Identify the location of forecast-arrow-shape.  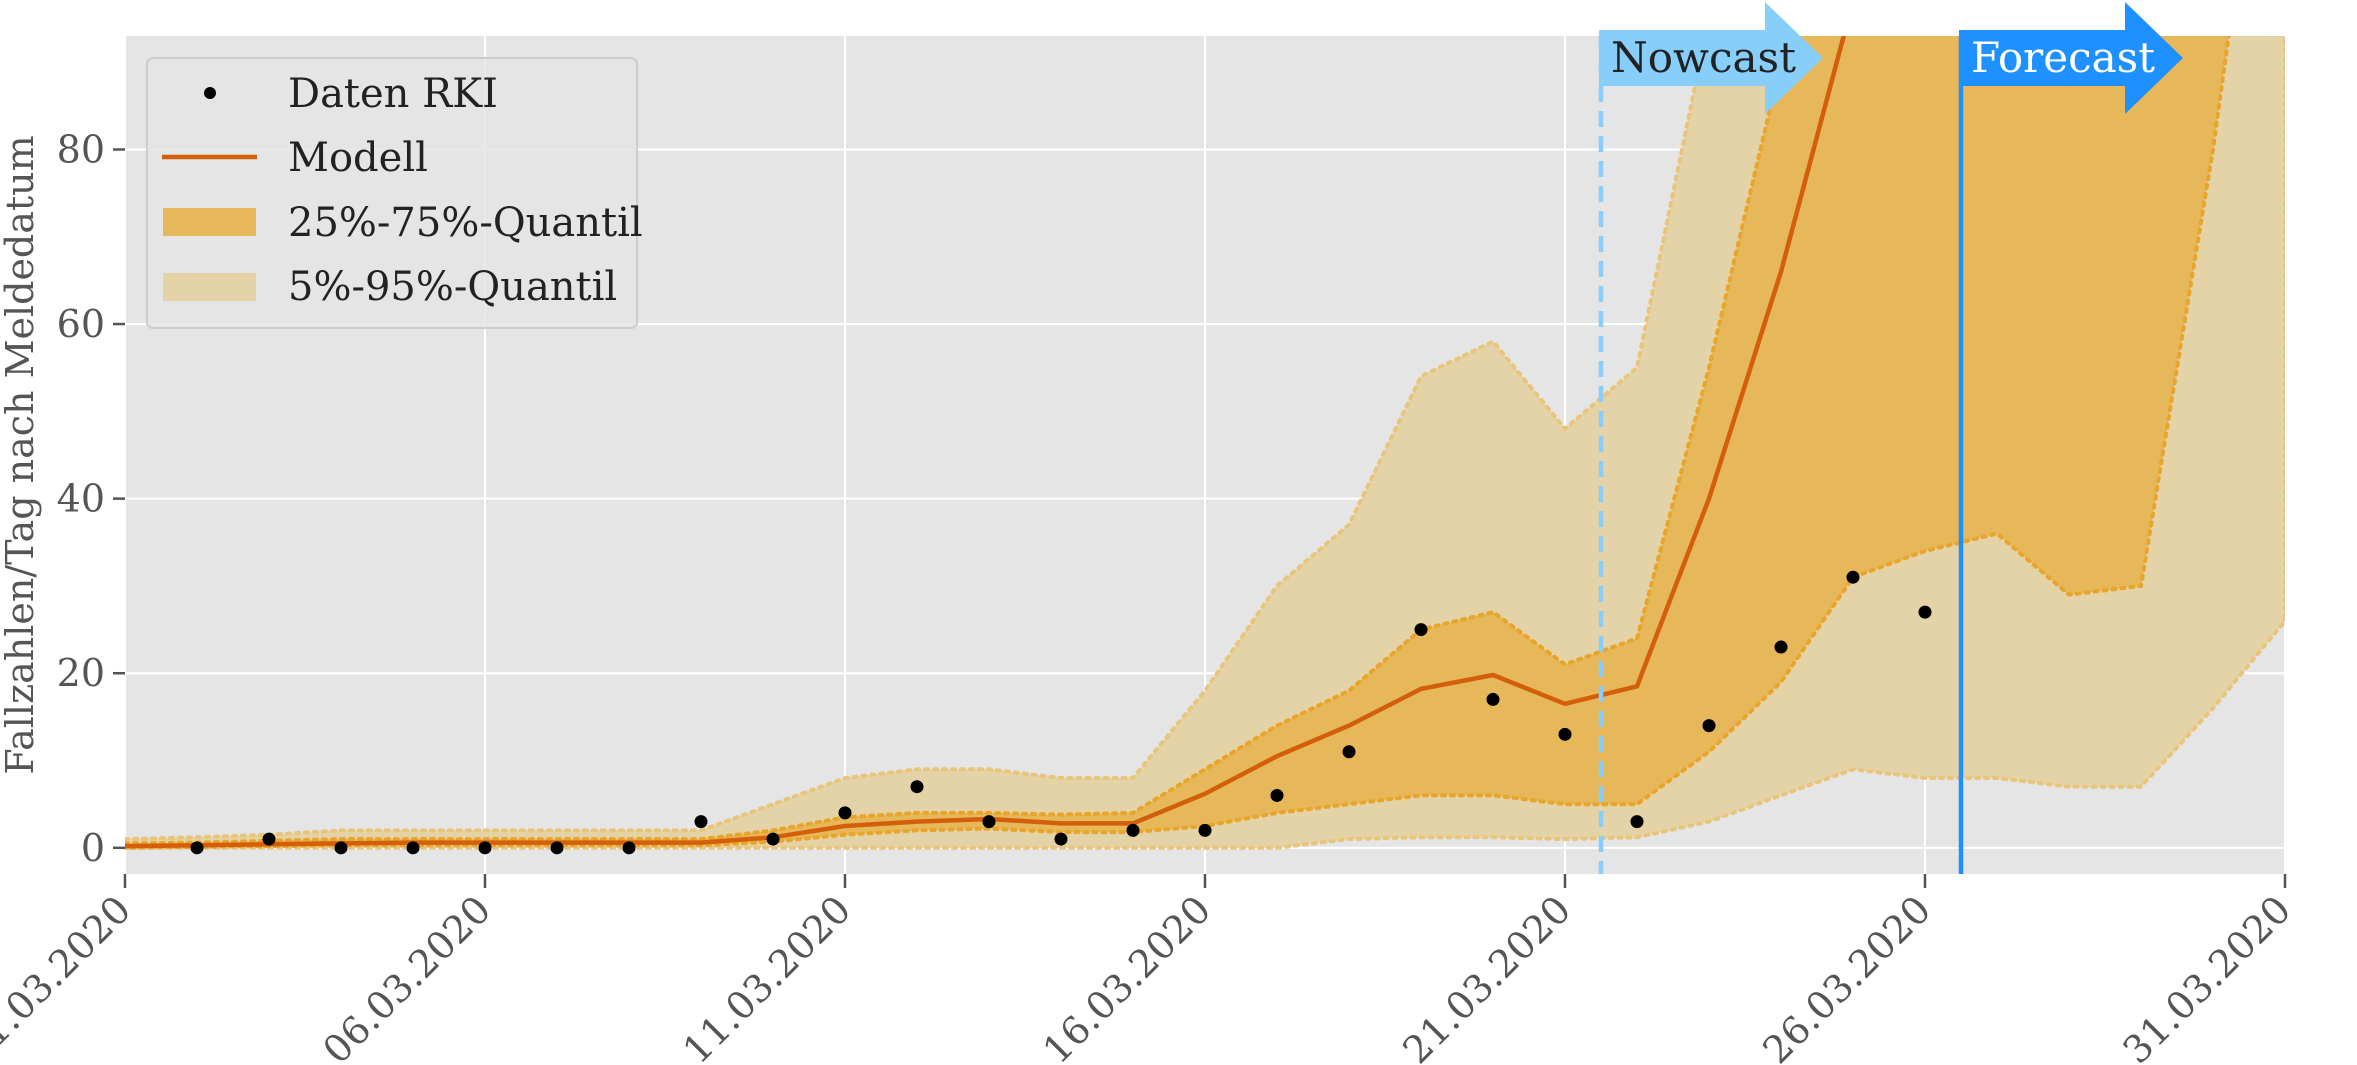
(2071, 58).